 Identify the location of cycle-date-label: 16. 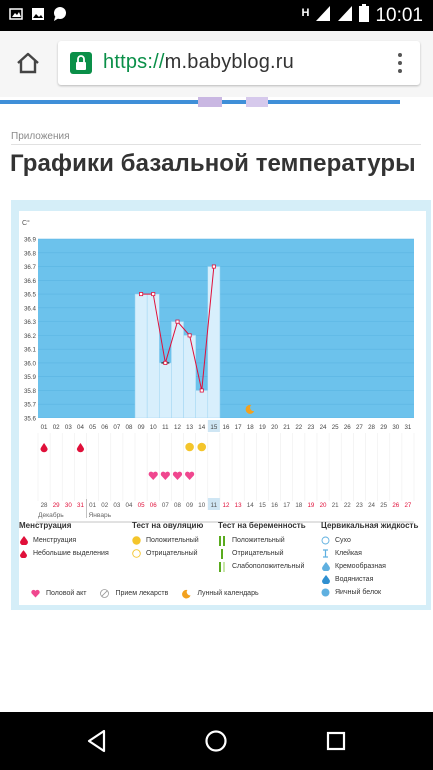
(274, 505).